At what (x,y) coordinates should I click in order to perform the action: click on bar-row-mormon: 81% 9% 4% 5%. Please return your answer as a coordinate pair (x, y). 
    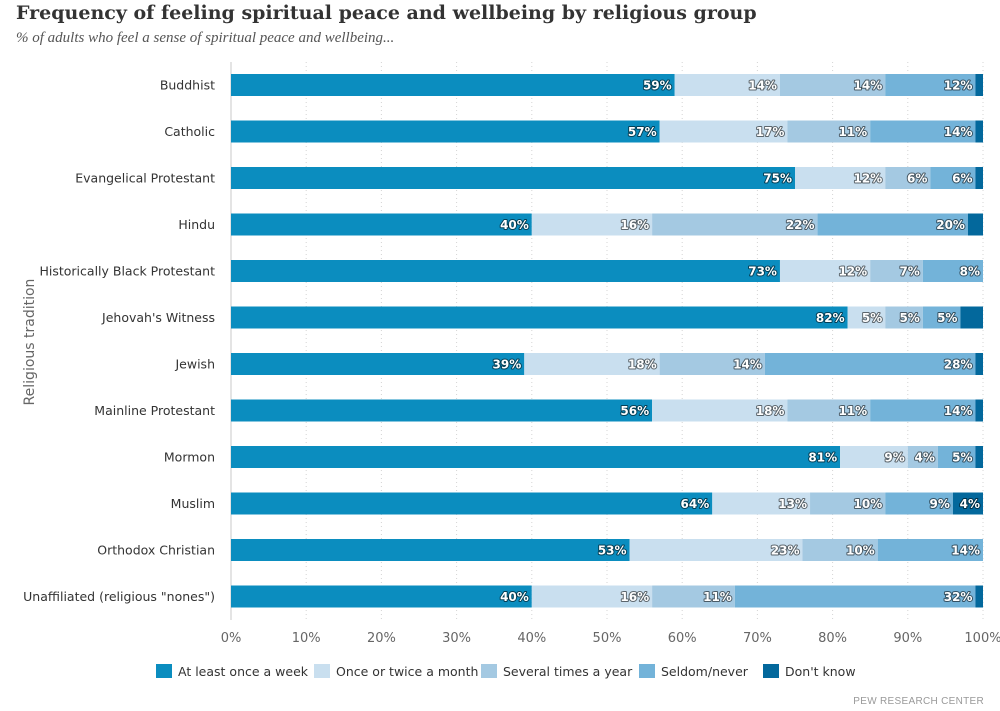
    Looking at the image, I should click on (607, 457).